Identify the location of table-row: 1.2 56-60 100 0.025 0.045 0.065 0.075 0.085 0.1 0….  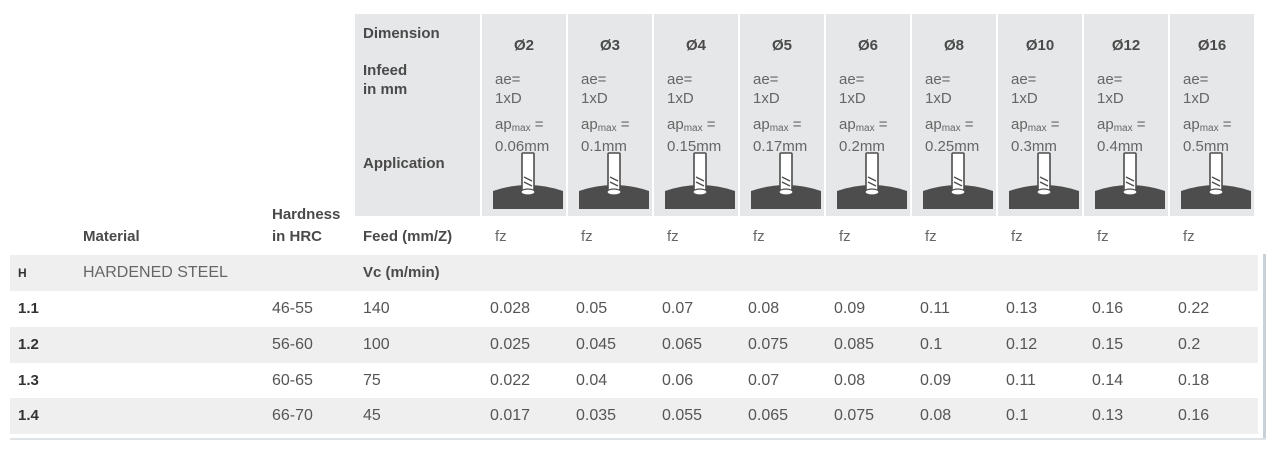
(634, 345).